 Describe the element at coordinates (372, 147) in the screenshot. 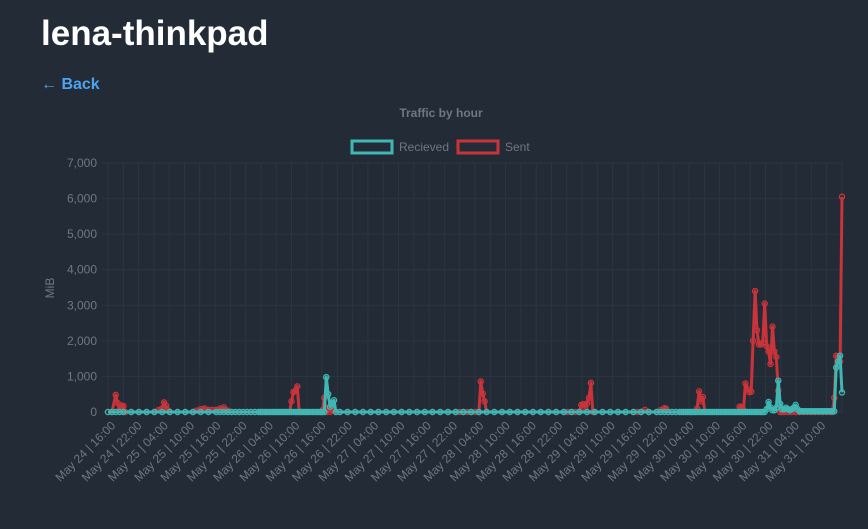

I see `legend-received-swatch` at that location.